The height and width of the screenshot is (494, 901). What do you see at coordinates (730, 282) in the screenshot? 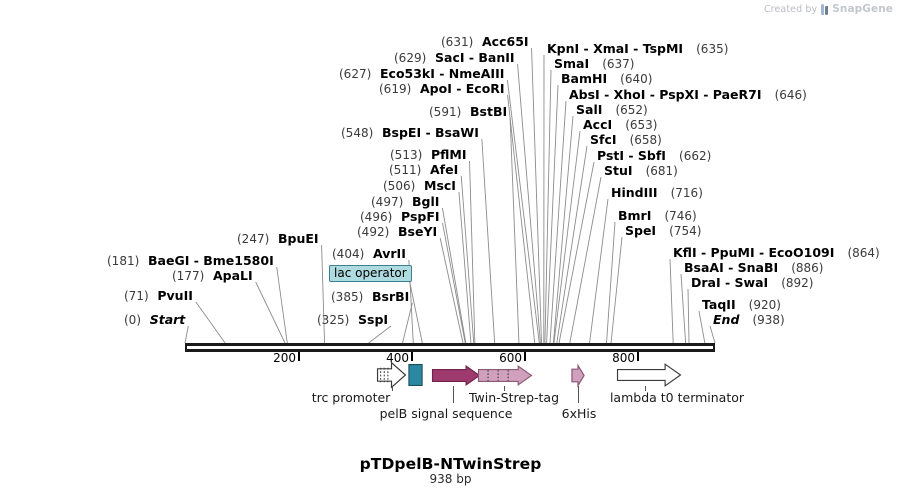
I see `enzyme-name-drai: DraI - SwaI` at bounding box center [730, 282].